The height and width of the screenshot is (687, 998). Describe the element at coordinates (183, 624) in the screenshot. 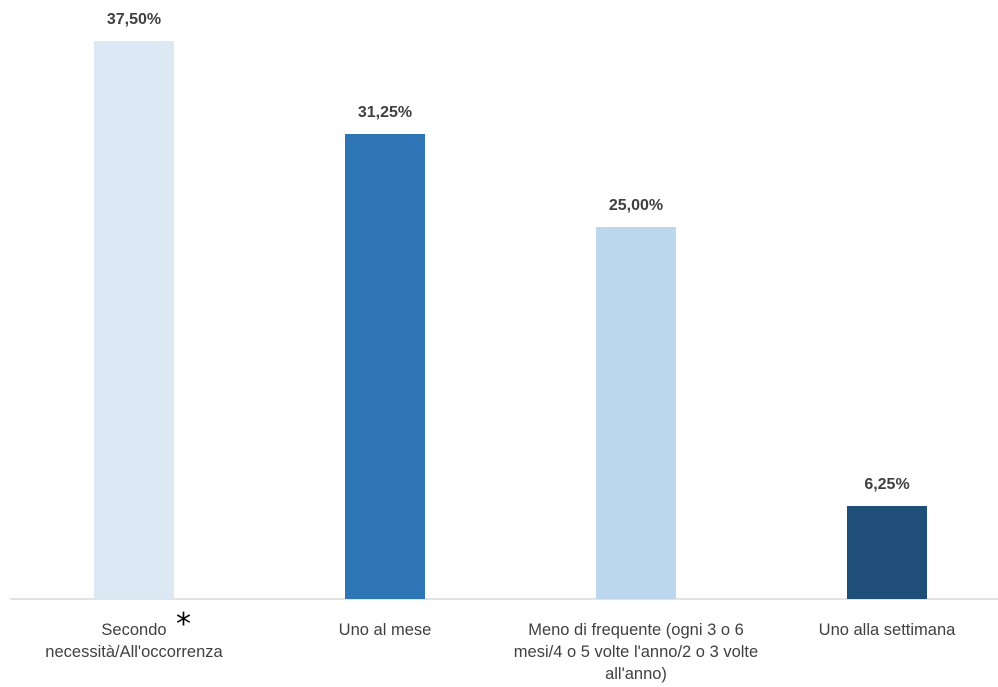

I see `asterisk-annotation: *` at that location.